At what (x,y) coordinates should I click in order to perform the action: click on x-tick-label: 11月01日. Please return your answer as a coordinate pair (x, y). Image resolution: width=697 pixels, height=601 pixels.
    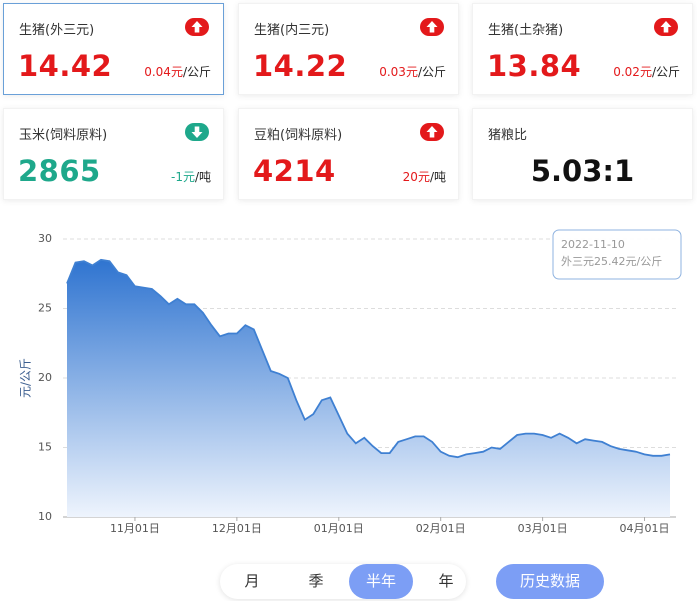
    Looking at the image, I should click on (135, 528).